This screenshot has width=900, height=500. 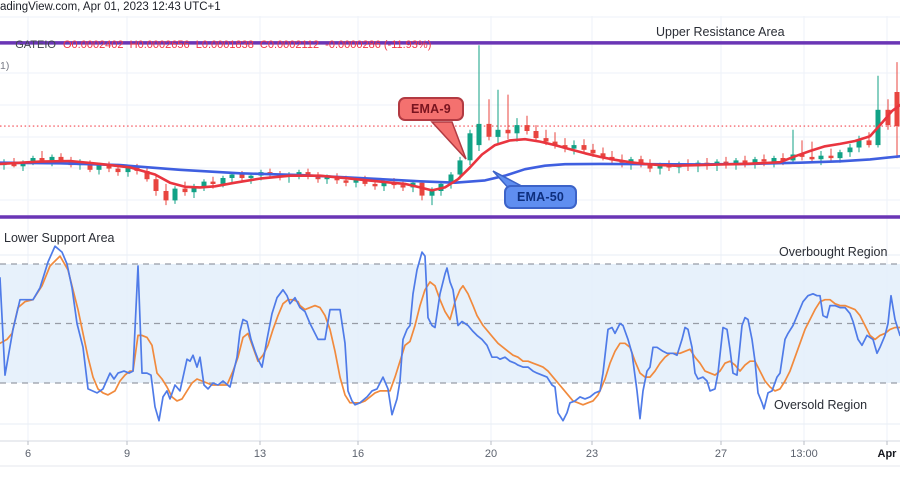 I want to click on ema9-callout-tail, so click(x=448, y=140).